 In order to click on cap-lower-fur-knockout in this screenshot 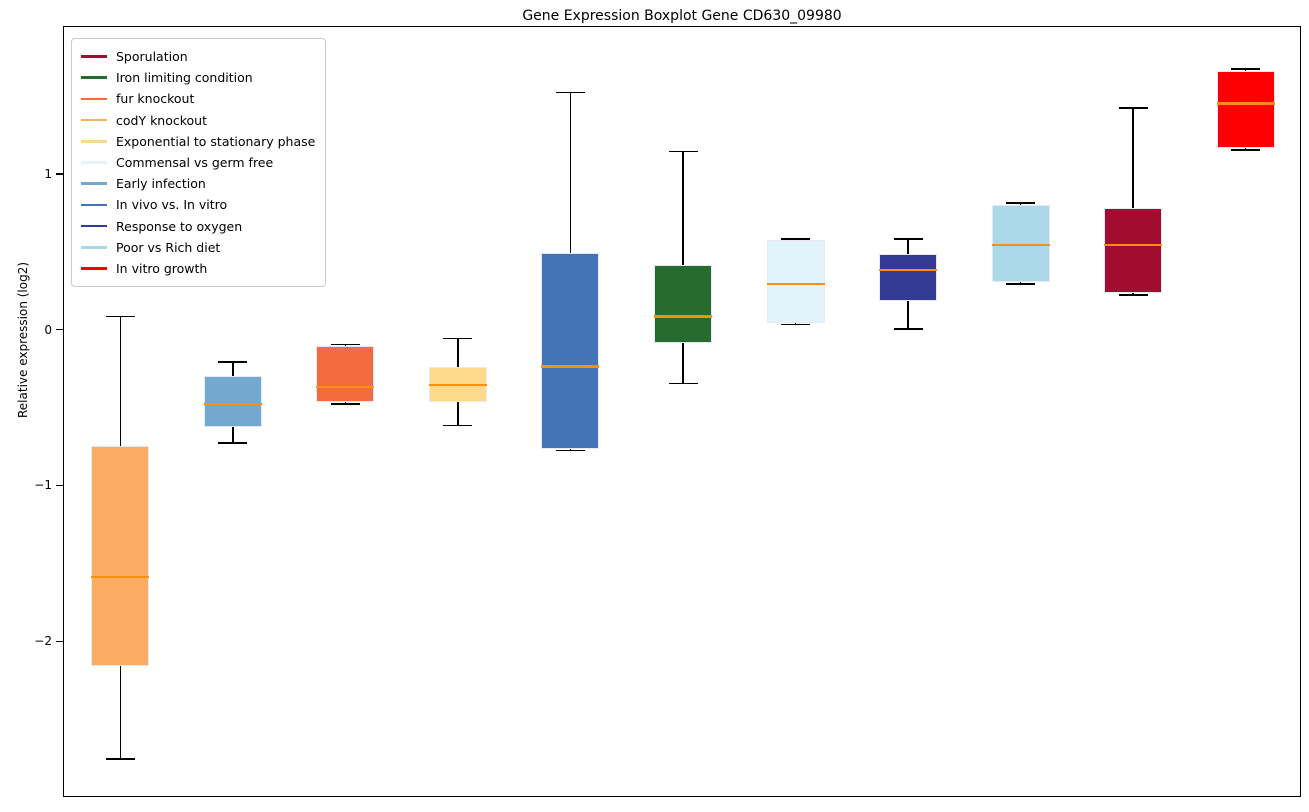, I will do `click(345, 404)`.